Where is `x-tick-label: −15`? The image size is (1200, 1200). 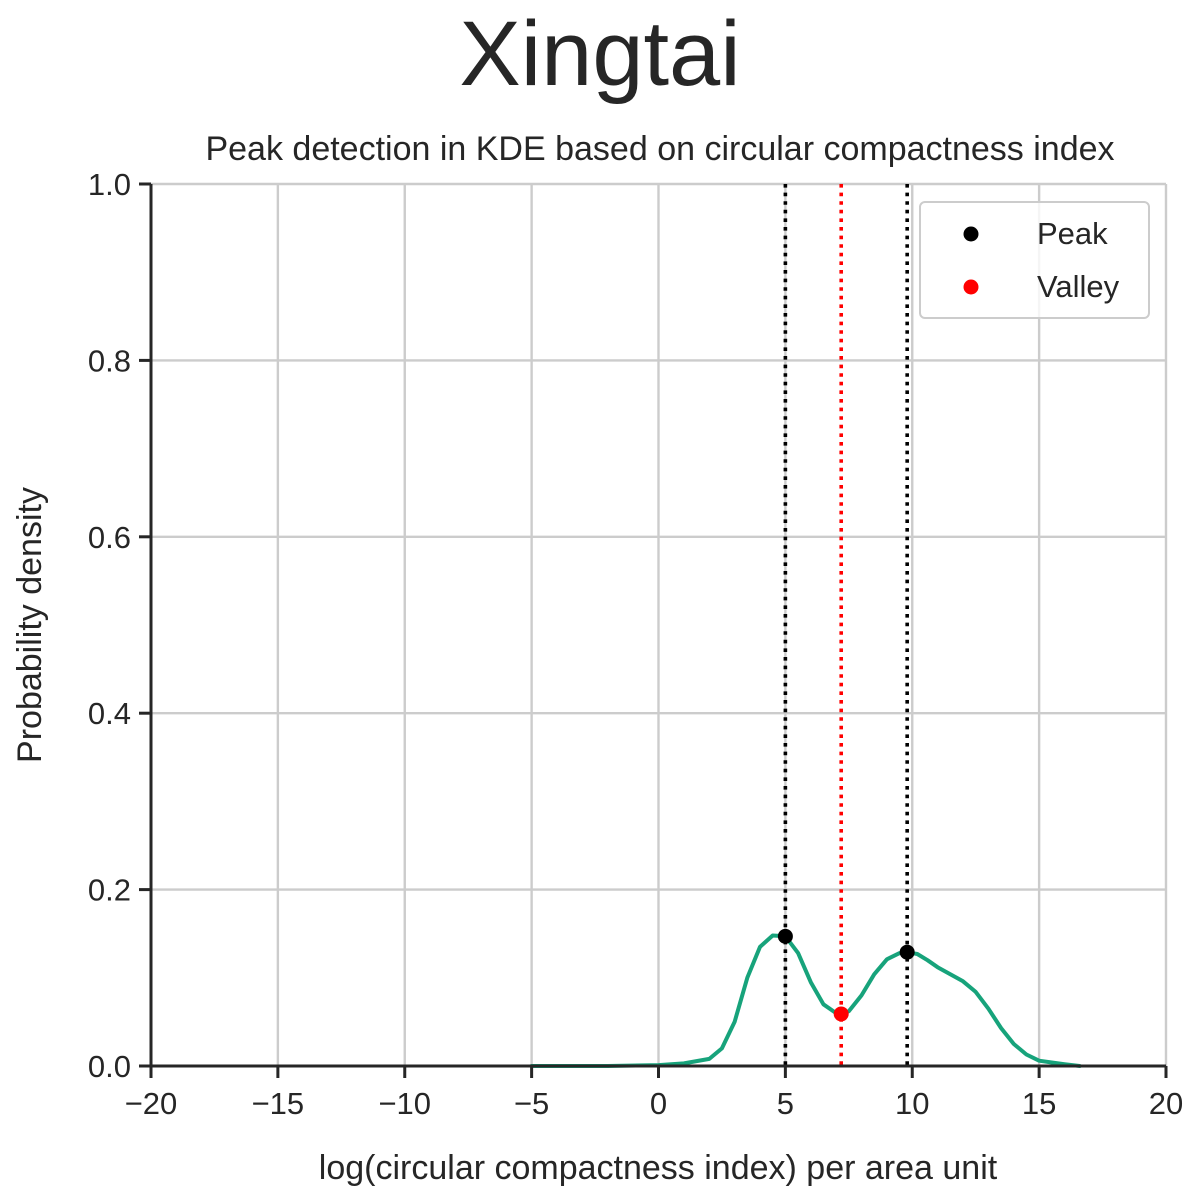
x-tick-label: −15 is located at coordinates (278, 1103).